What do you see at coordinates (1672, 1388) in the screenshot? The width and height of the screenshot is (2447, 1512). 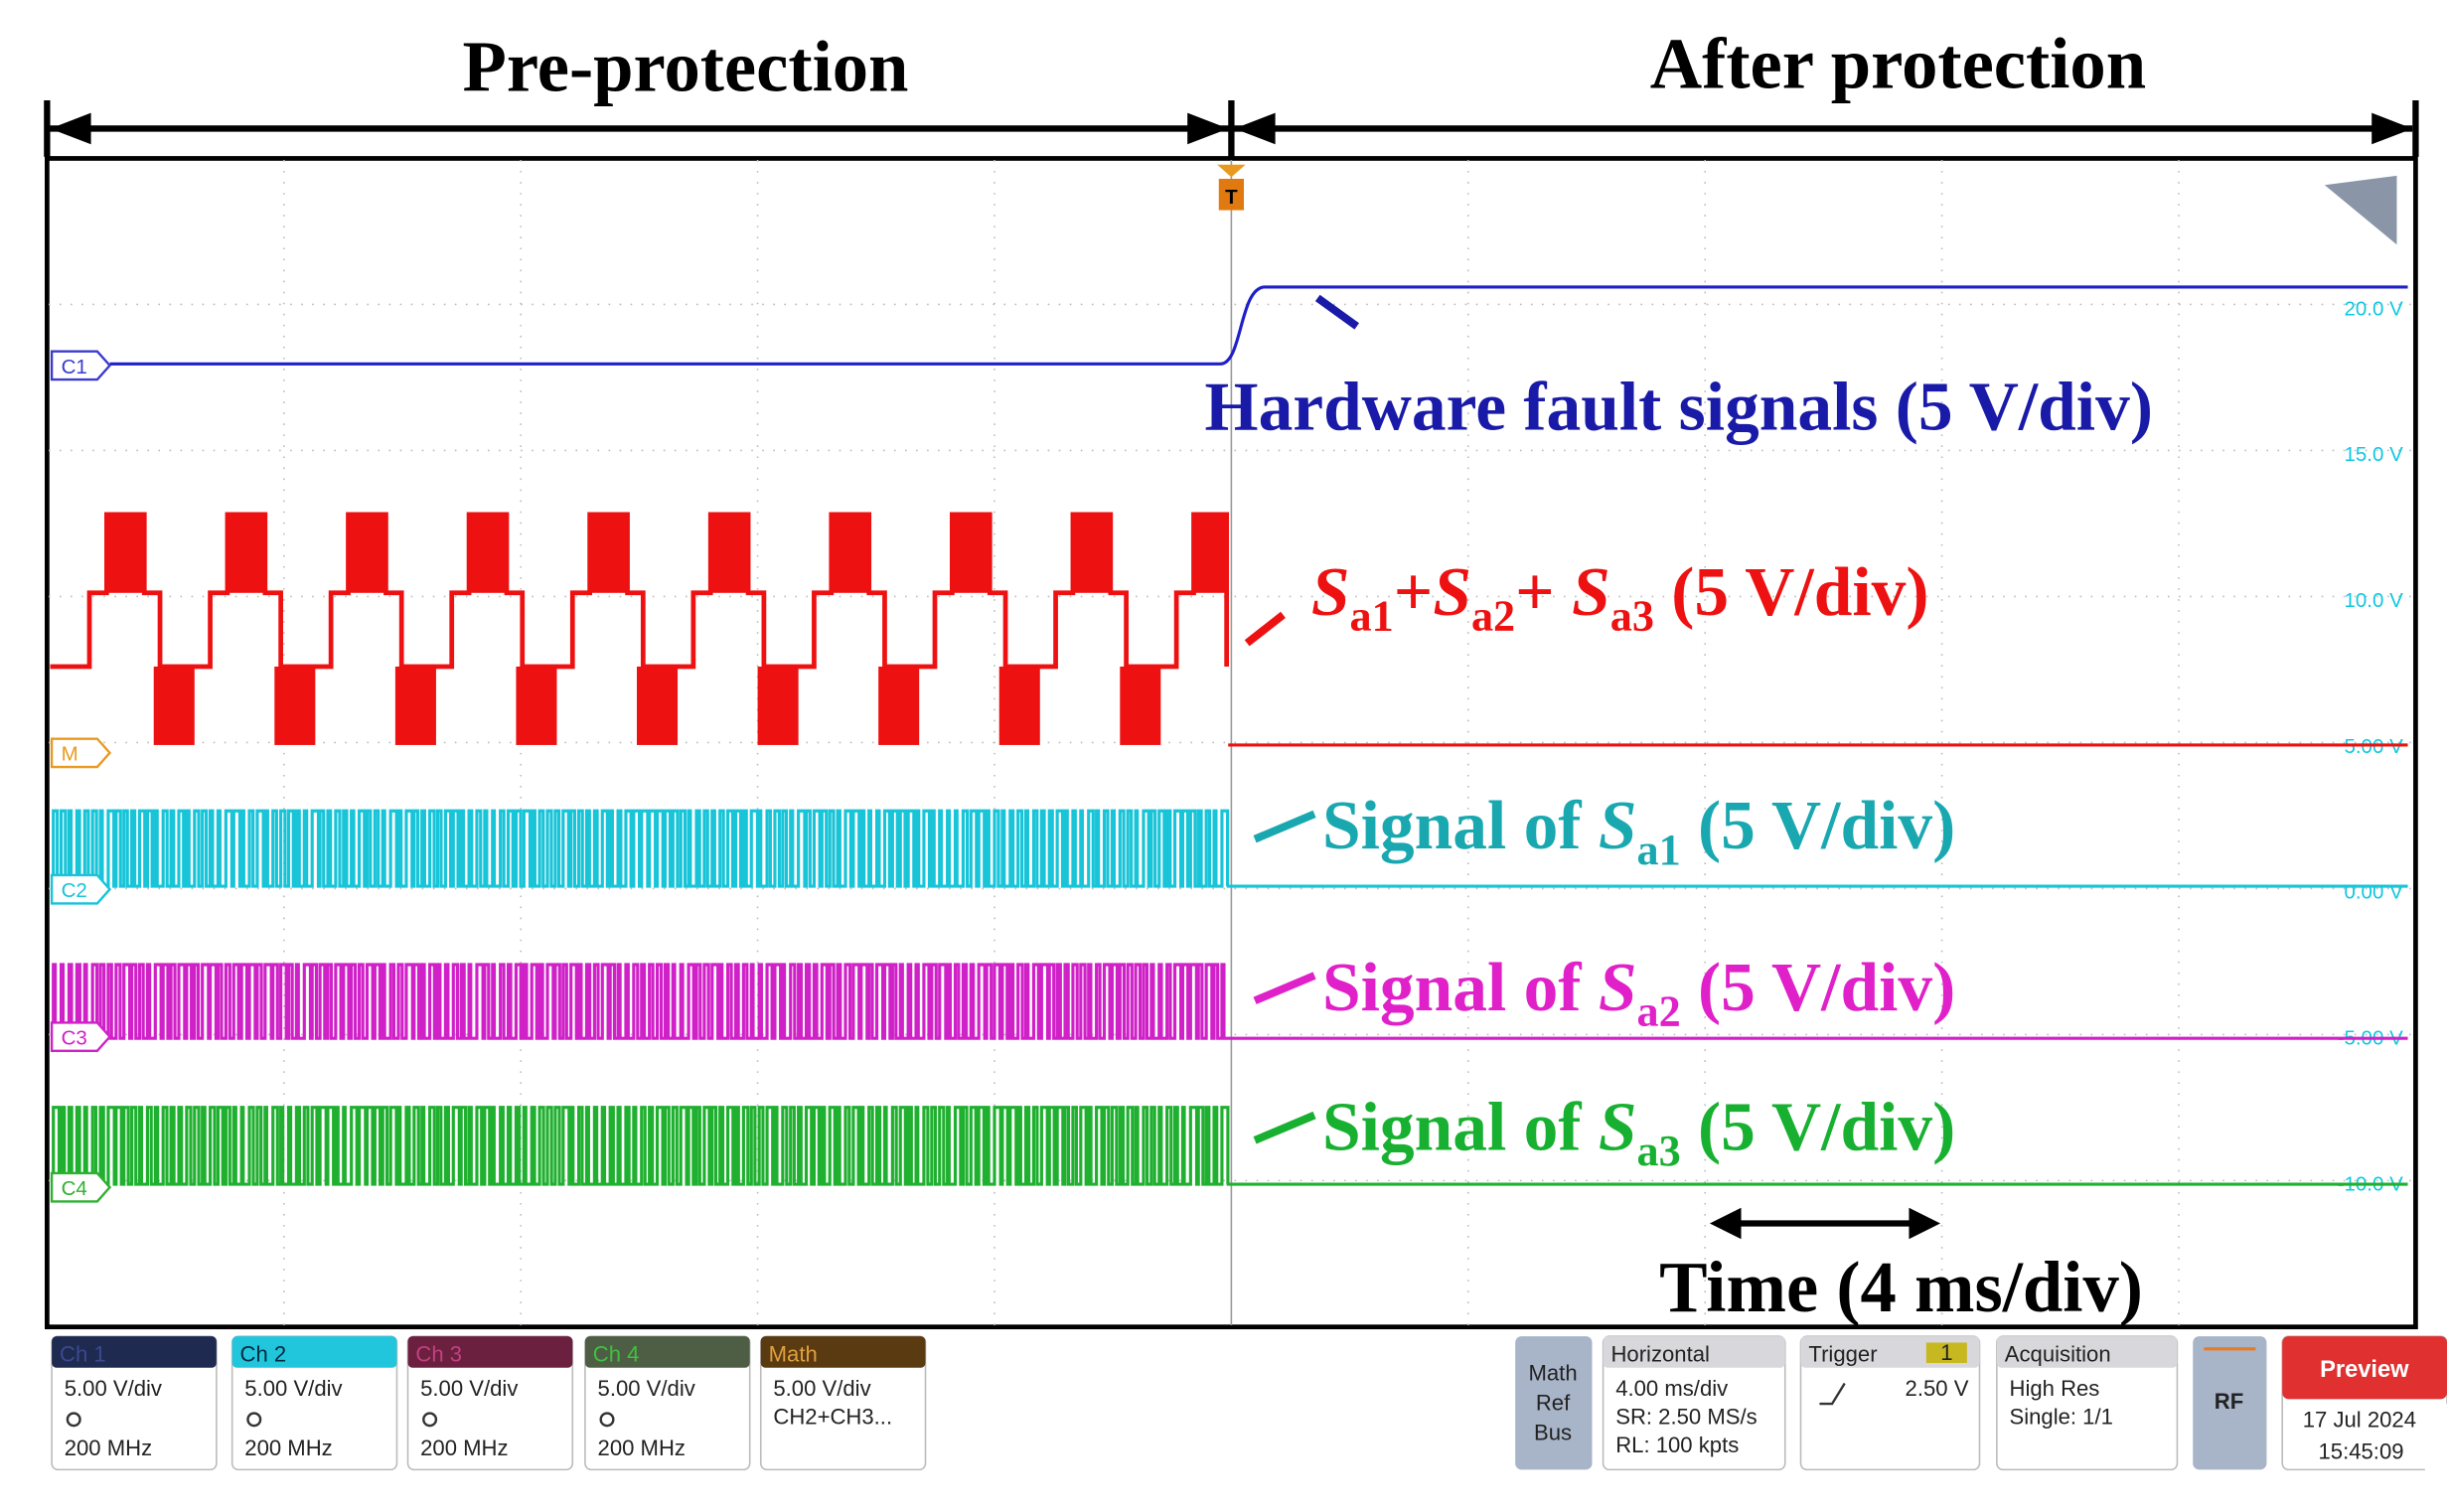 I see `panel-text: 4.00 ms/div` at bounding box center [1672, 1388].